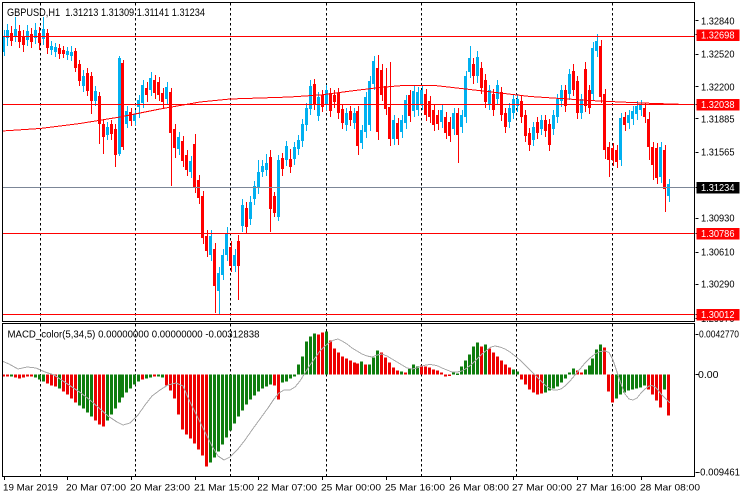 The width and height of the screenshot is (740, 500). Describe the element at coordinates (718, 285) in the screenshot. I see `svg-text: 1.30290` at that location.